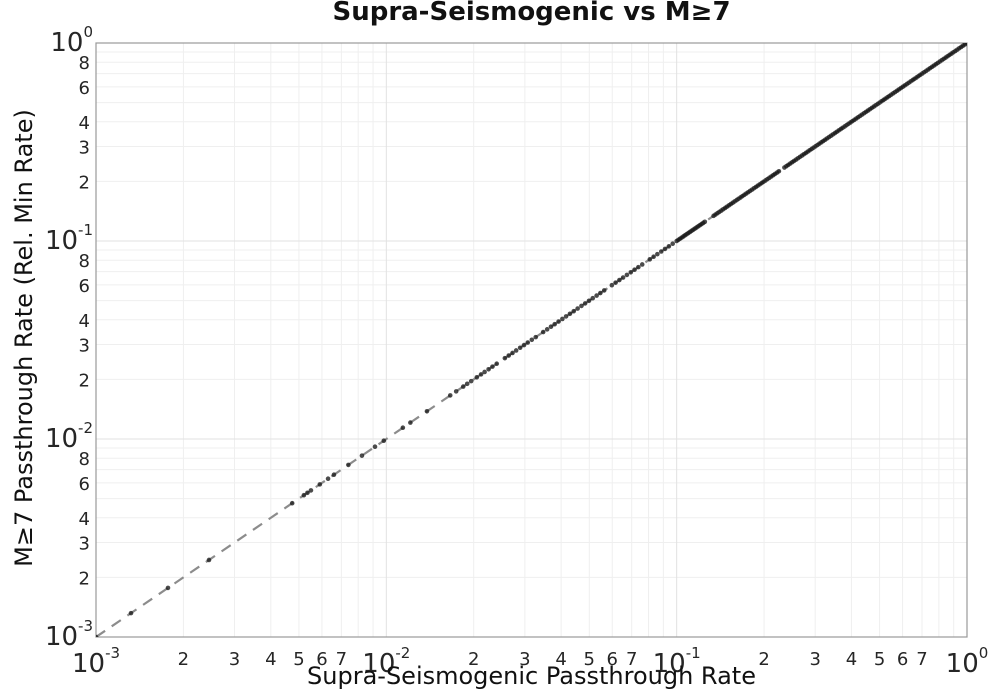 The height and width of the screenshot is (700, 1000). What do you see at coordinates (531, 13) in the screenshot?
I see `chart-title: Supra-Seismogenic vs M≥7` at bounding box center [531, 13].